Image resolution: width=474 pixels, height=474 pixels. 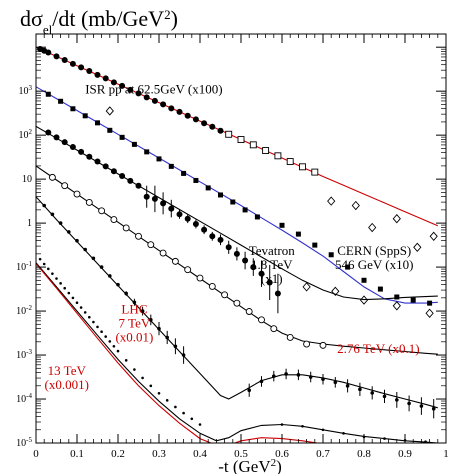 What do you see at coordinates (29, 223) in the screenshot?
I see `y-tick-label: 1` at bounding box center [29, 223].